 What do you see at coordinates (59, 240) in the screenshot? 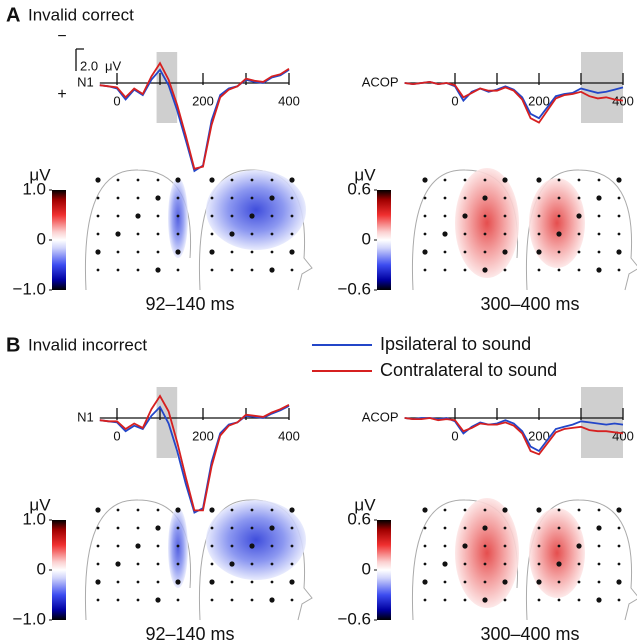
I see `colorbar` at bounding box center [59, 240].